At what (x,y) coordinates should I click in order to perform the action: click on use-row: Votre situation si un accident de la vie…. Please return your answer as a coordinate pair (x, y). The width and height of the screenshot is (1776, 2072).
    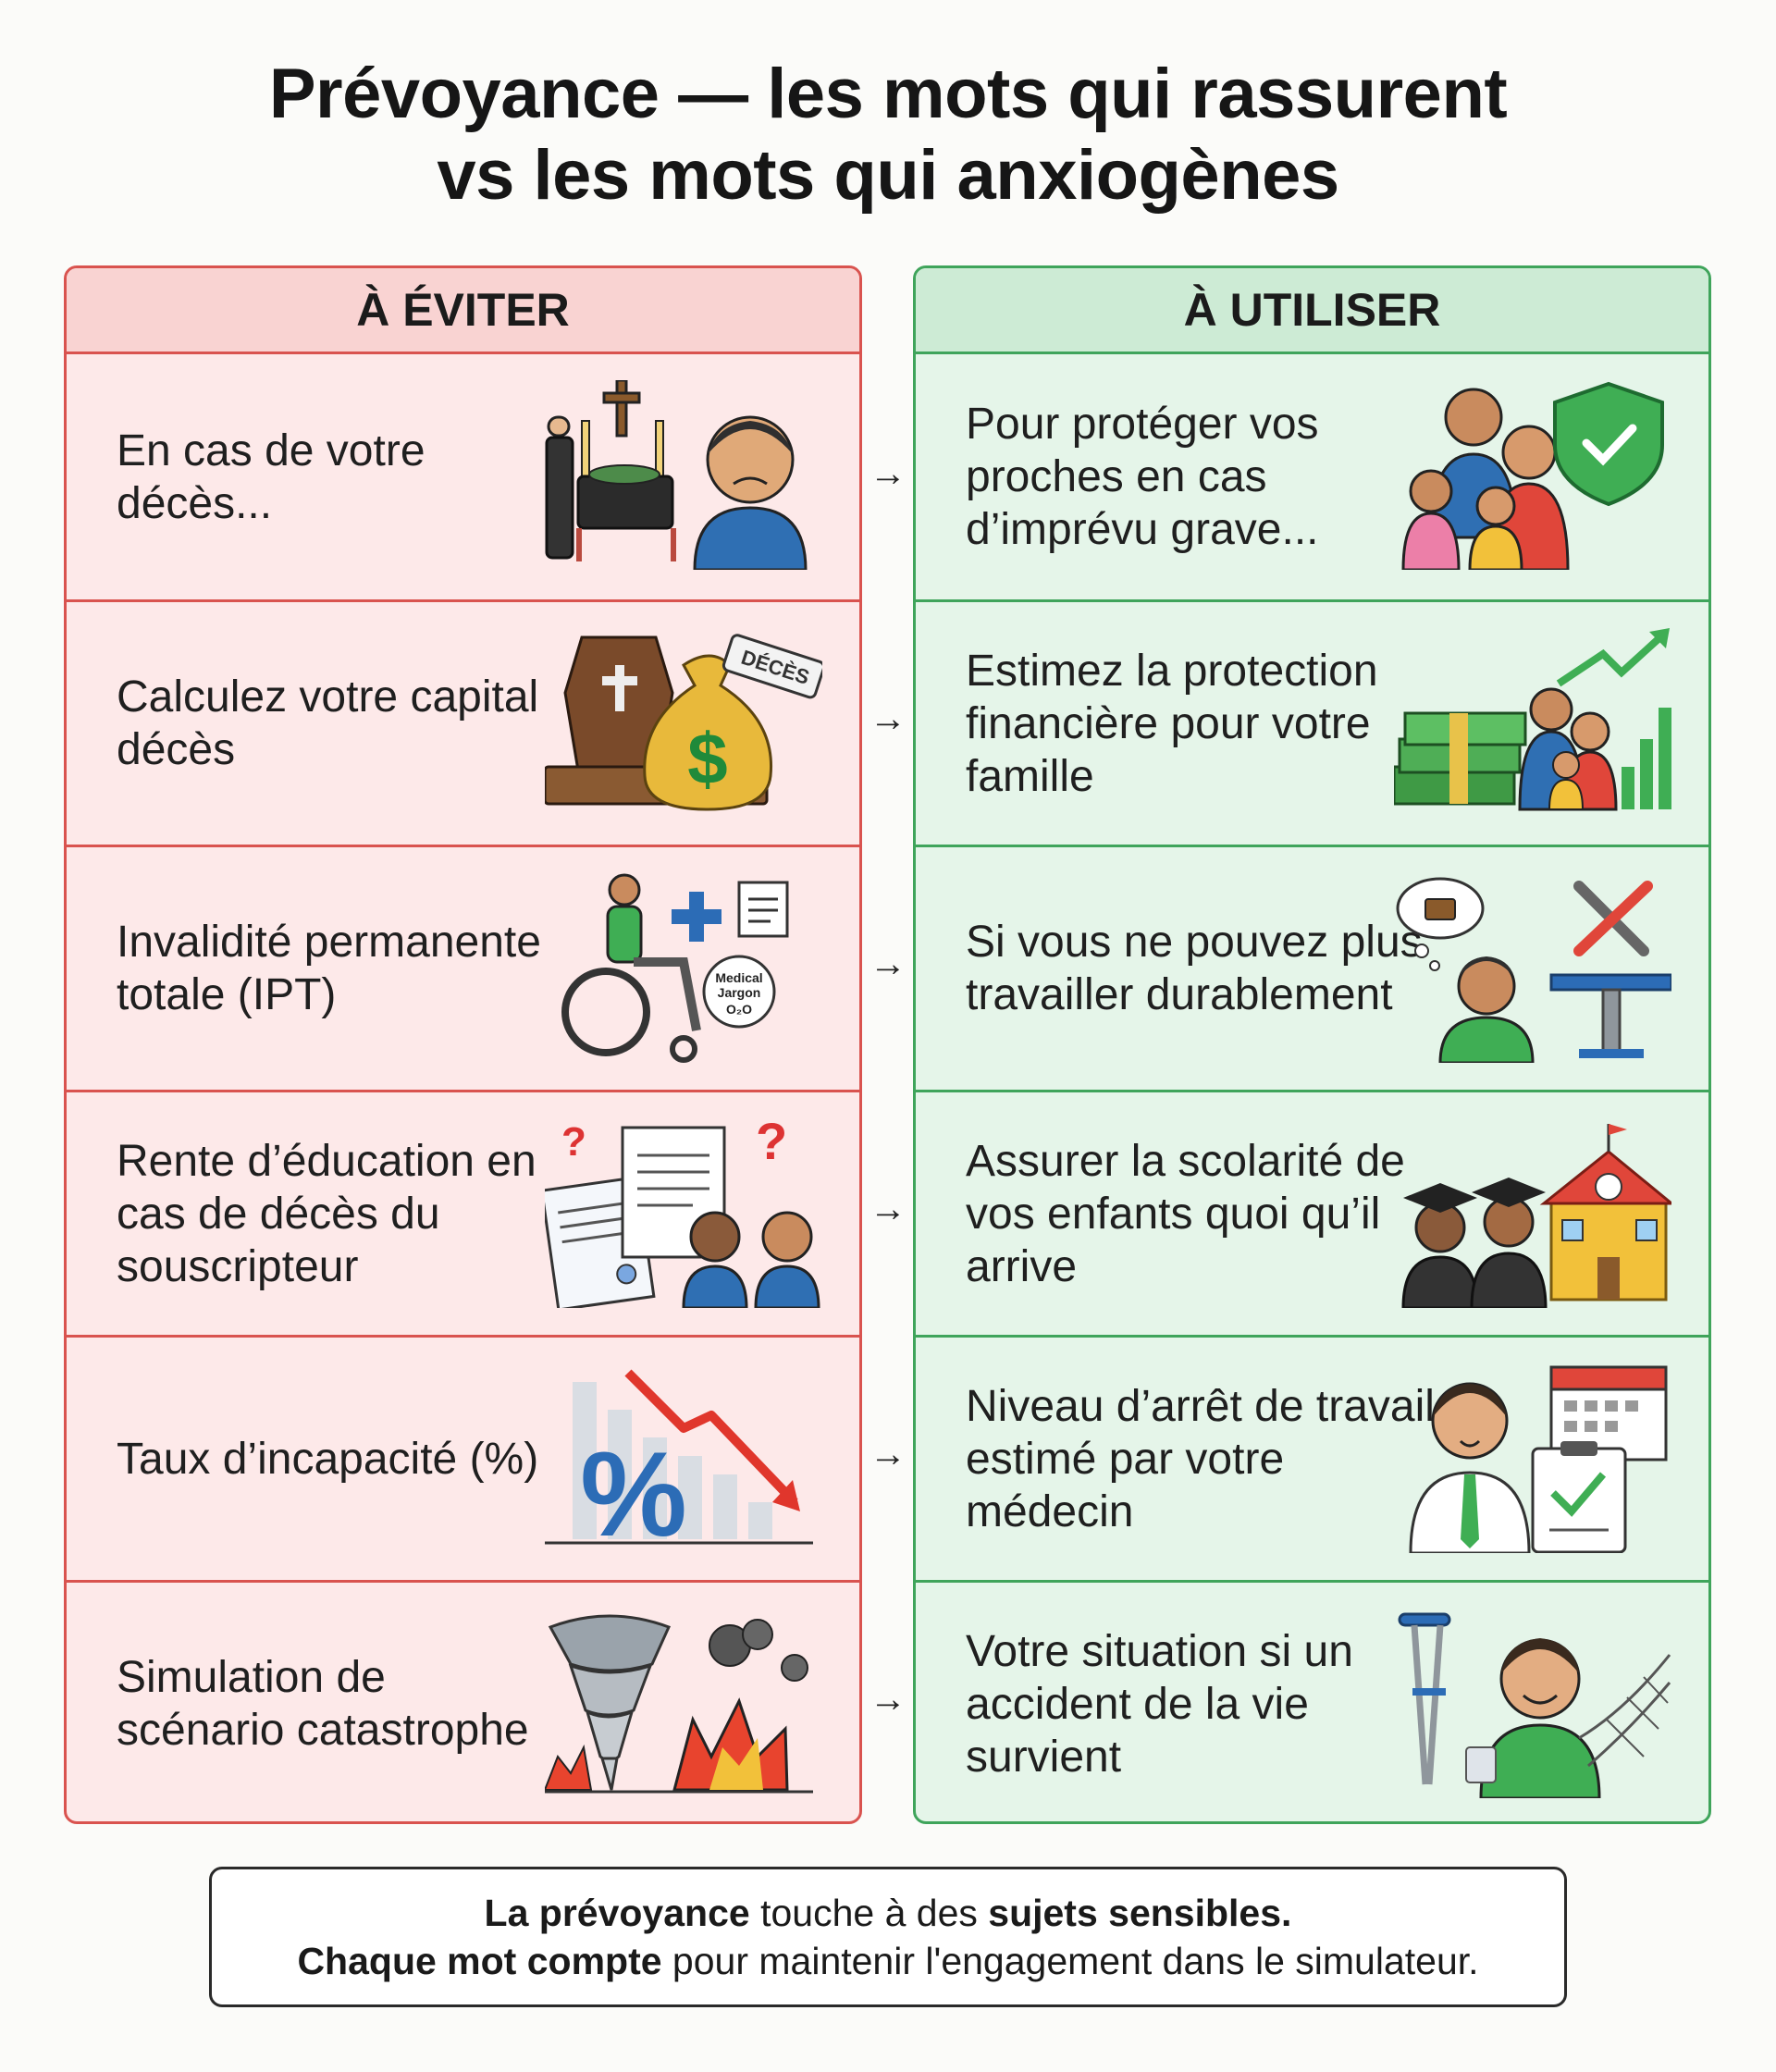
    Looking at the image, I should click on (1312, 1701).